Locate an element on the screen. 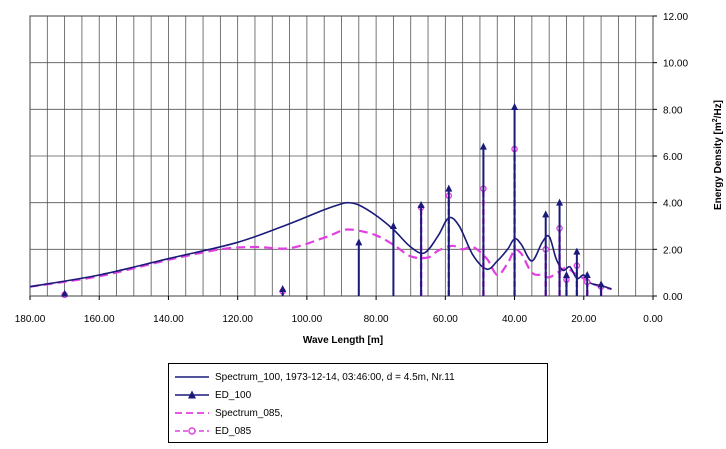  x-tick-label: 40.00 is located at coordinates (514, 319).